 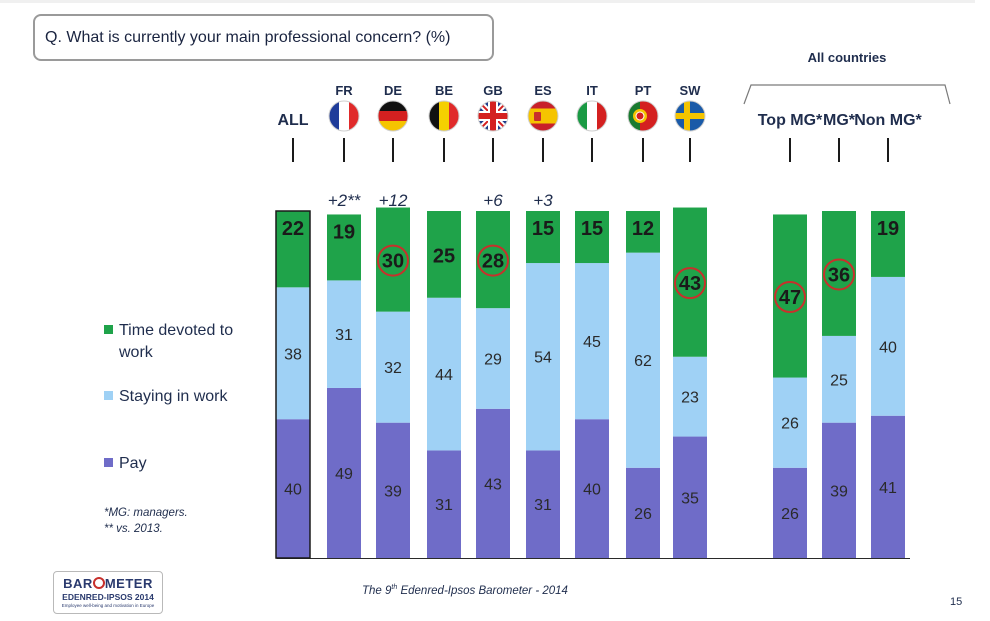 What do you see at coordinates (344, 232) in the screenshot?
I see `data-label-top-1: 19` at bounding box center [344, 232].